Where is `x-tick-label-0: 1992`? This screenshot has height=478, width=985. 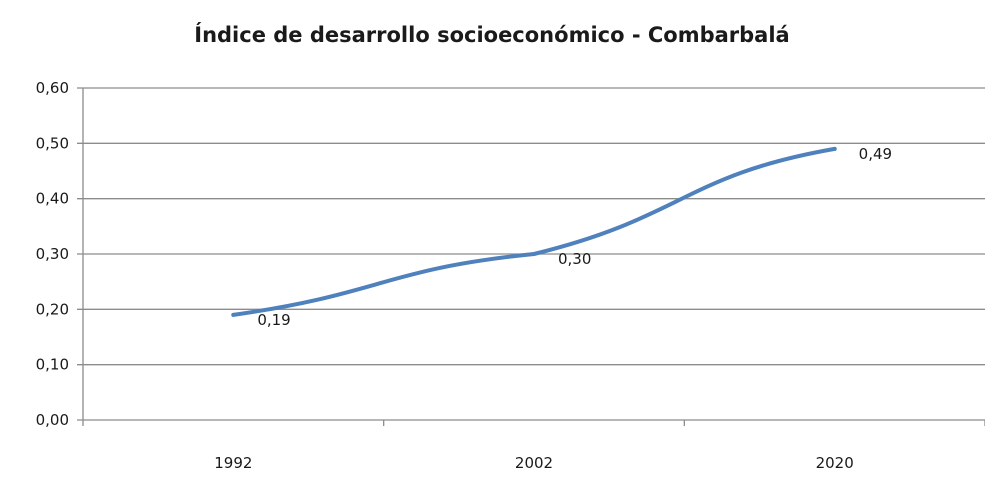 x-tick-label-0: 1992 is located at coordinates (233, 463).